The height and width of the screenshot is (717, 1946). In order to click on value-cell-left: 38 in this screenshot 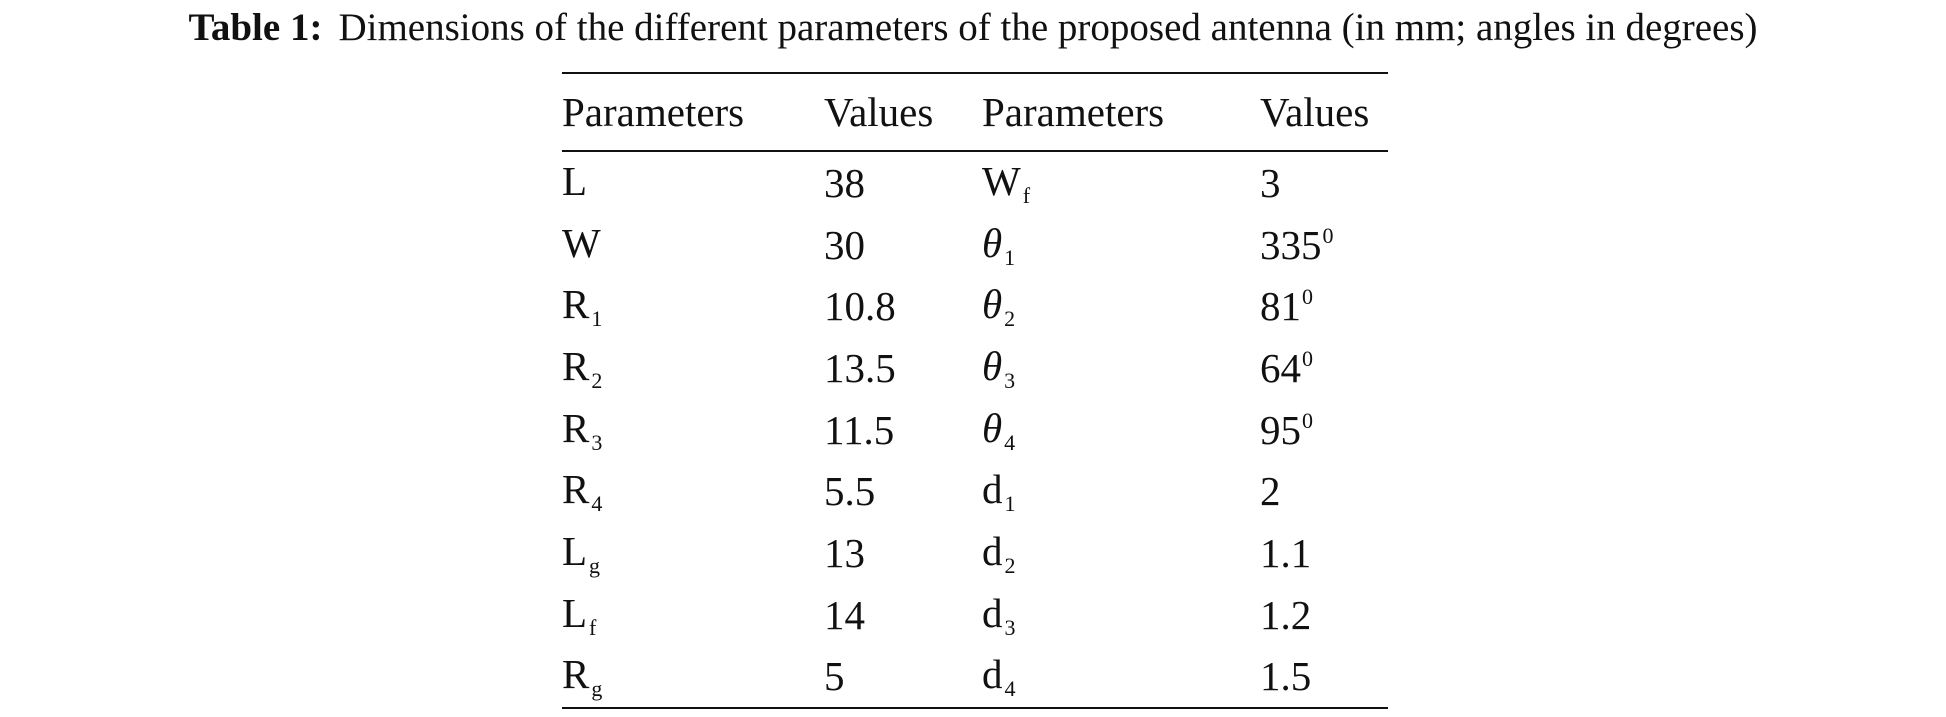, I will do `click(903, 182)`.